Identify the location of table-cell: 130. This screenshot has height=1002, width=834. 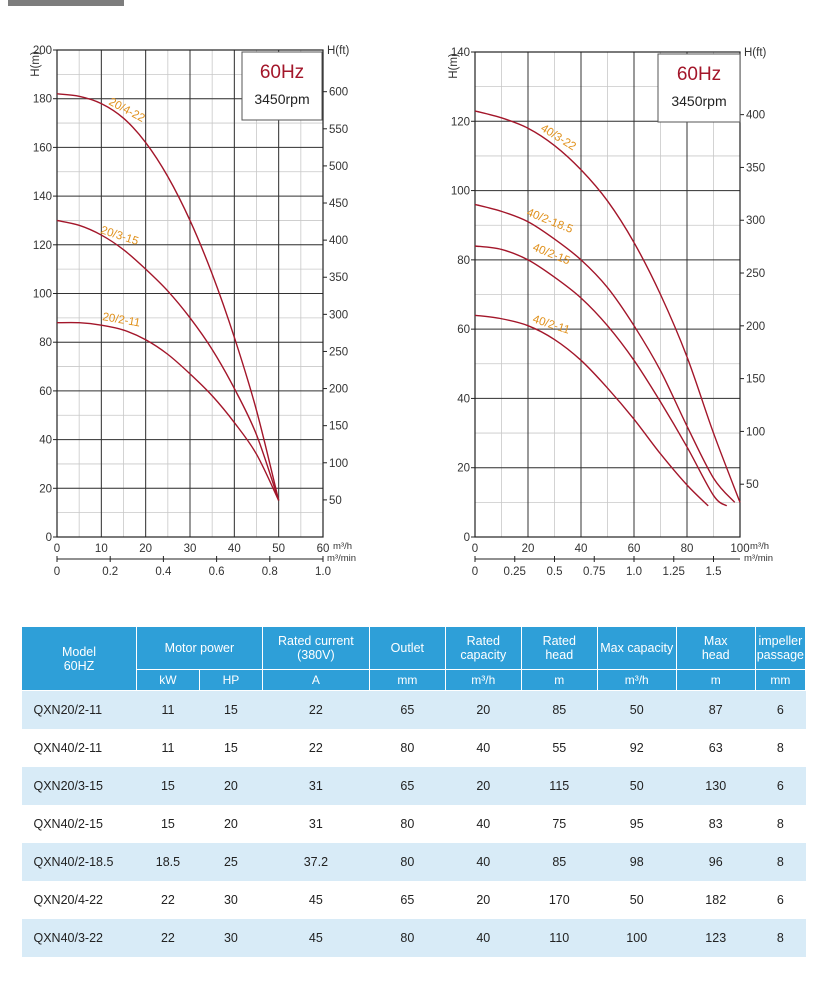
(716, 786).